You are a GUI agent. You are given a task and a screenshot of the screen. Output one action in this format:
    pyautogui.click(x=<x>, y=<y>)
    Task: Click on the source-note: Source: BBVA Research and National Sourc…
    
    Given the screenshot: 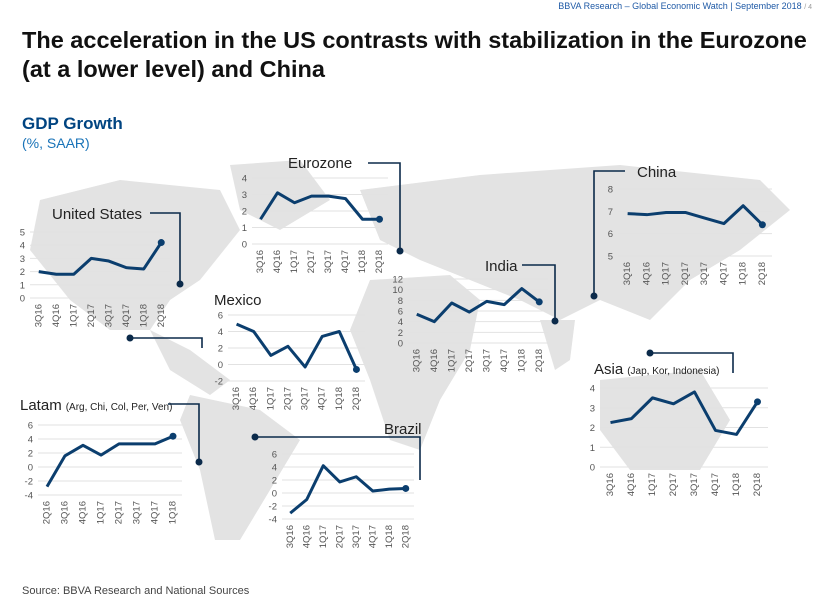 What is the action you would take?
    pyautogui.click(x=136, y=591)
    